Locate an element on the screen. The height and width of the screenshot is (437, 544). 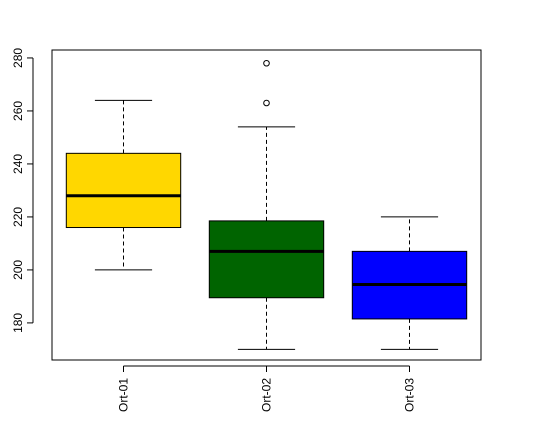
y-tick-label: 240 is located at coordinates (18, 164).